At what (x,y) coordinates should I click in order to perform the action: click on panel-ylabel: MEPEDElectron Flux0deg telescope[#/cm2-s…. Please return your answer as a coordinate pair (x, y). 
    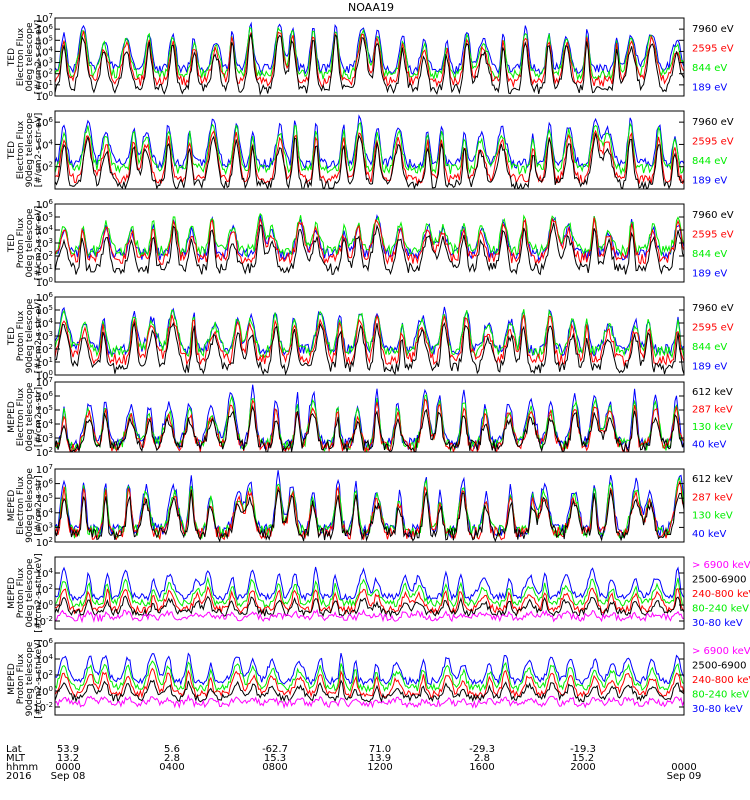
    Looking at the image, I should click on (25, 417).